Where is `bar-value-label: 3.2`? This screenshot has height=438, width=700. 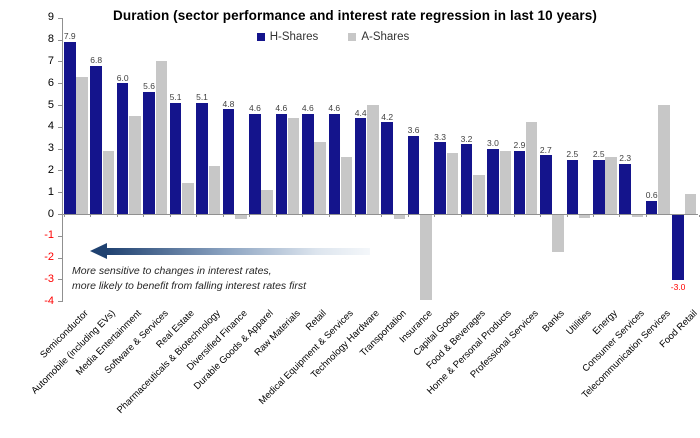
bar-value-label: 3.2 is located at coordinates (466, 138).